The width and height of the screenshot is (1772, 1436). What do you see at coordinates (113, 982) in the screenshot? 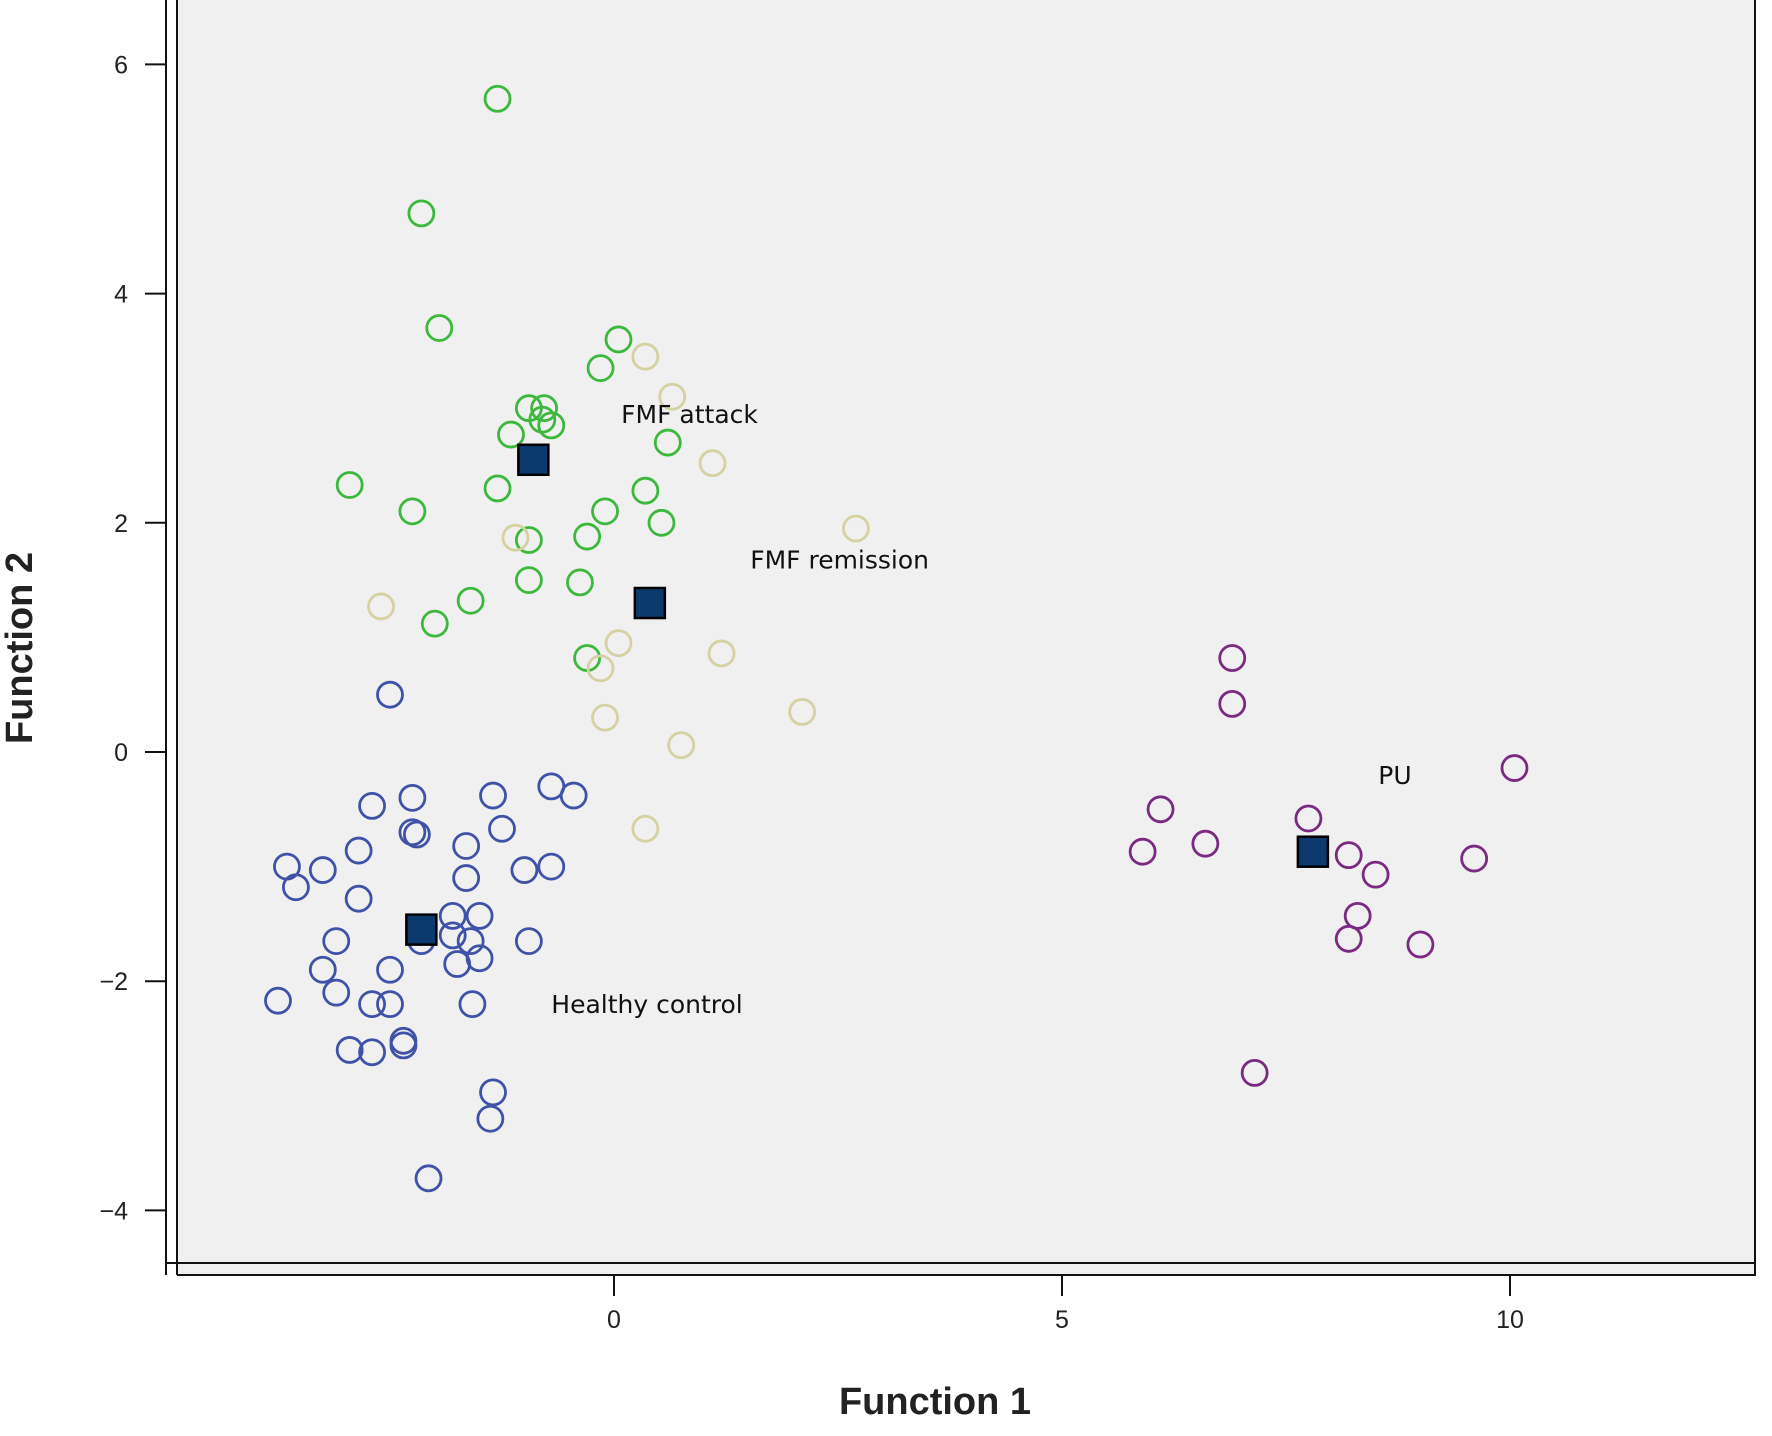
I see `y-tick-label: −2` at bounding box center [113, 982].